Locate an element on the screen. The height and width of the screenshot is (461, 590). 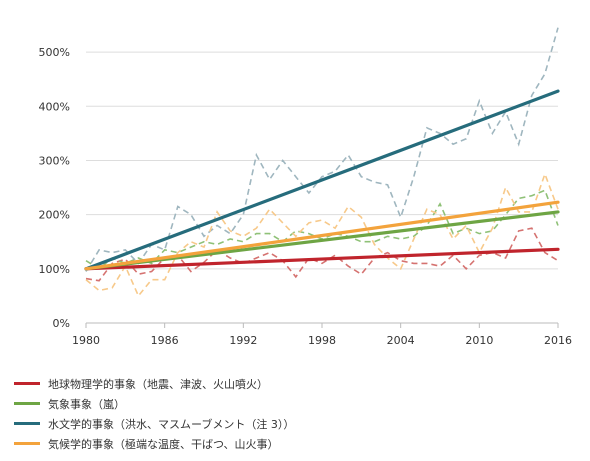
legend-label-geophysical: 地球物理学的事象（地震、津波、火山噴火） is located at coordinates (158, 384).